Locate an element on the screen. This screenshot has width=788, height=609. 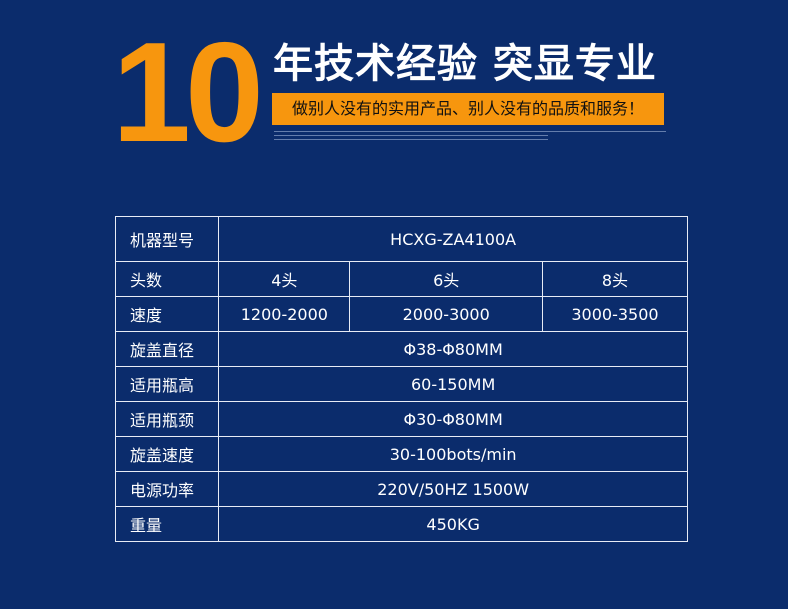
spec-row: 适用瓶颈 Φ30-Φ80MM is located at coordinates (401, 419).